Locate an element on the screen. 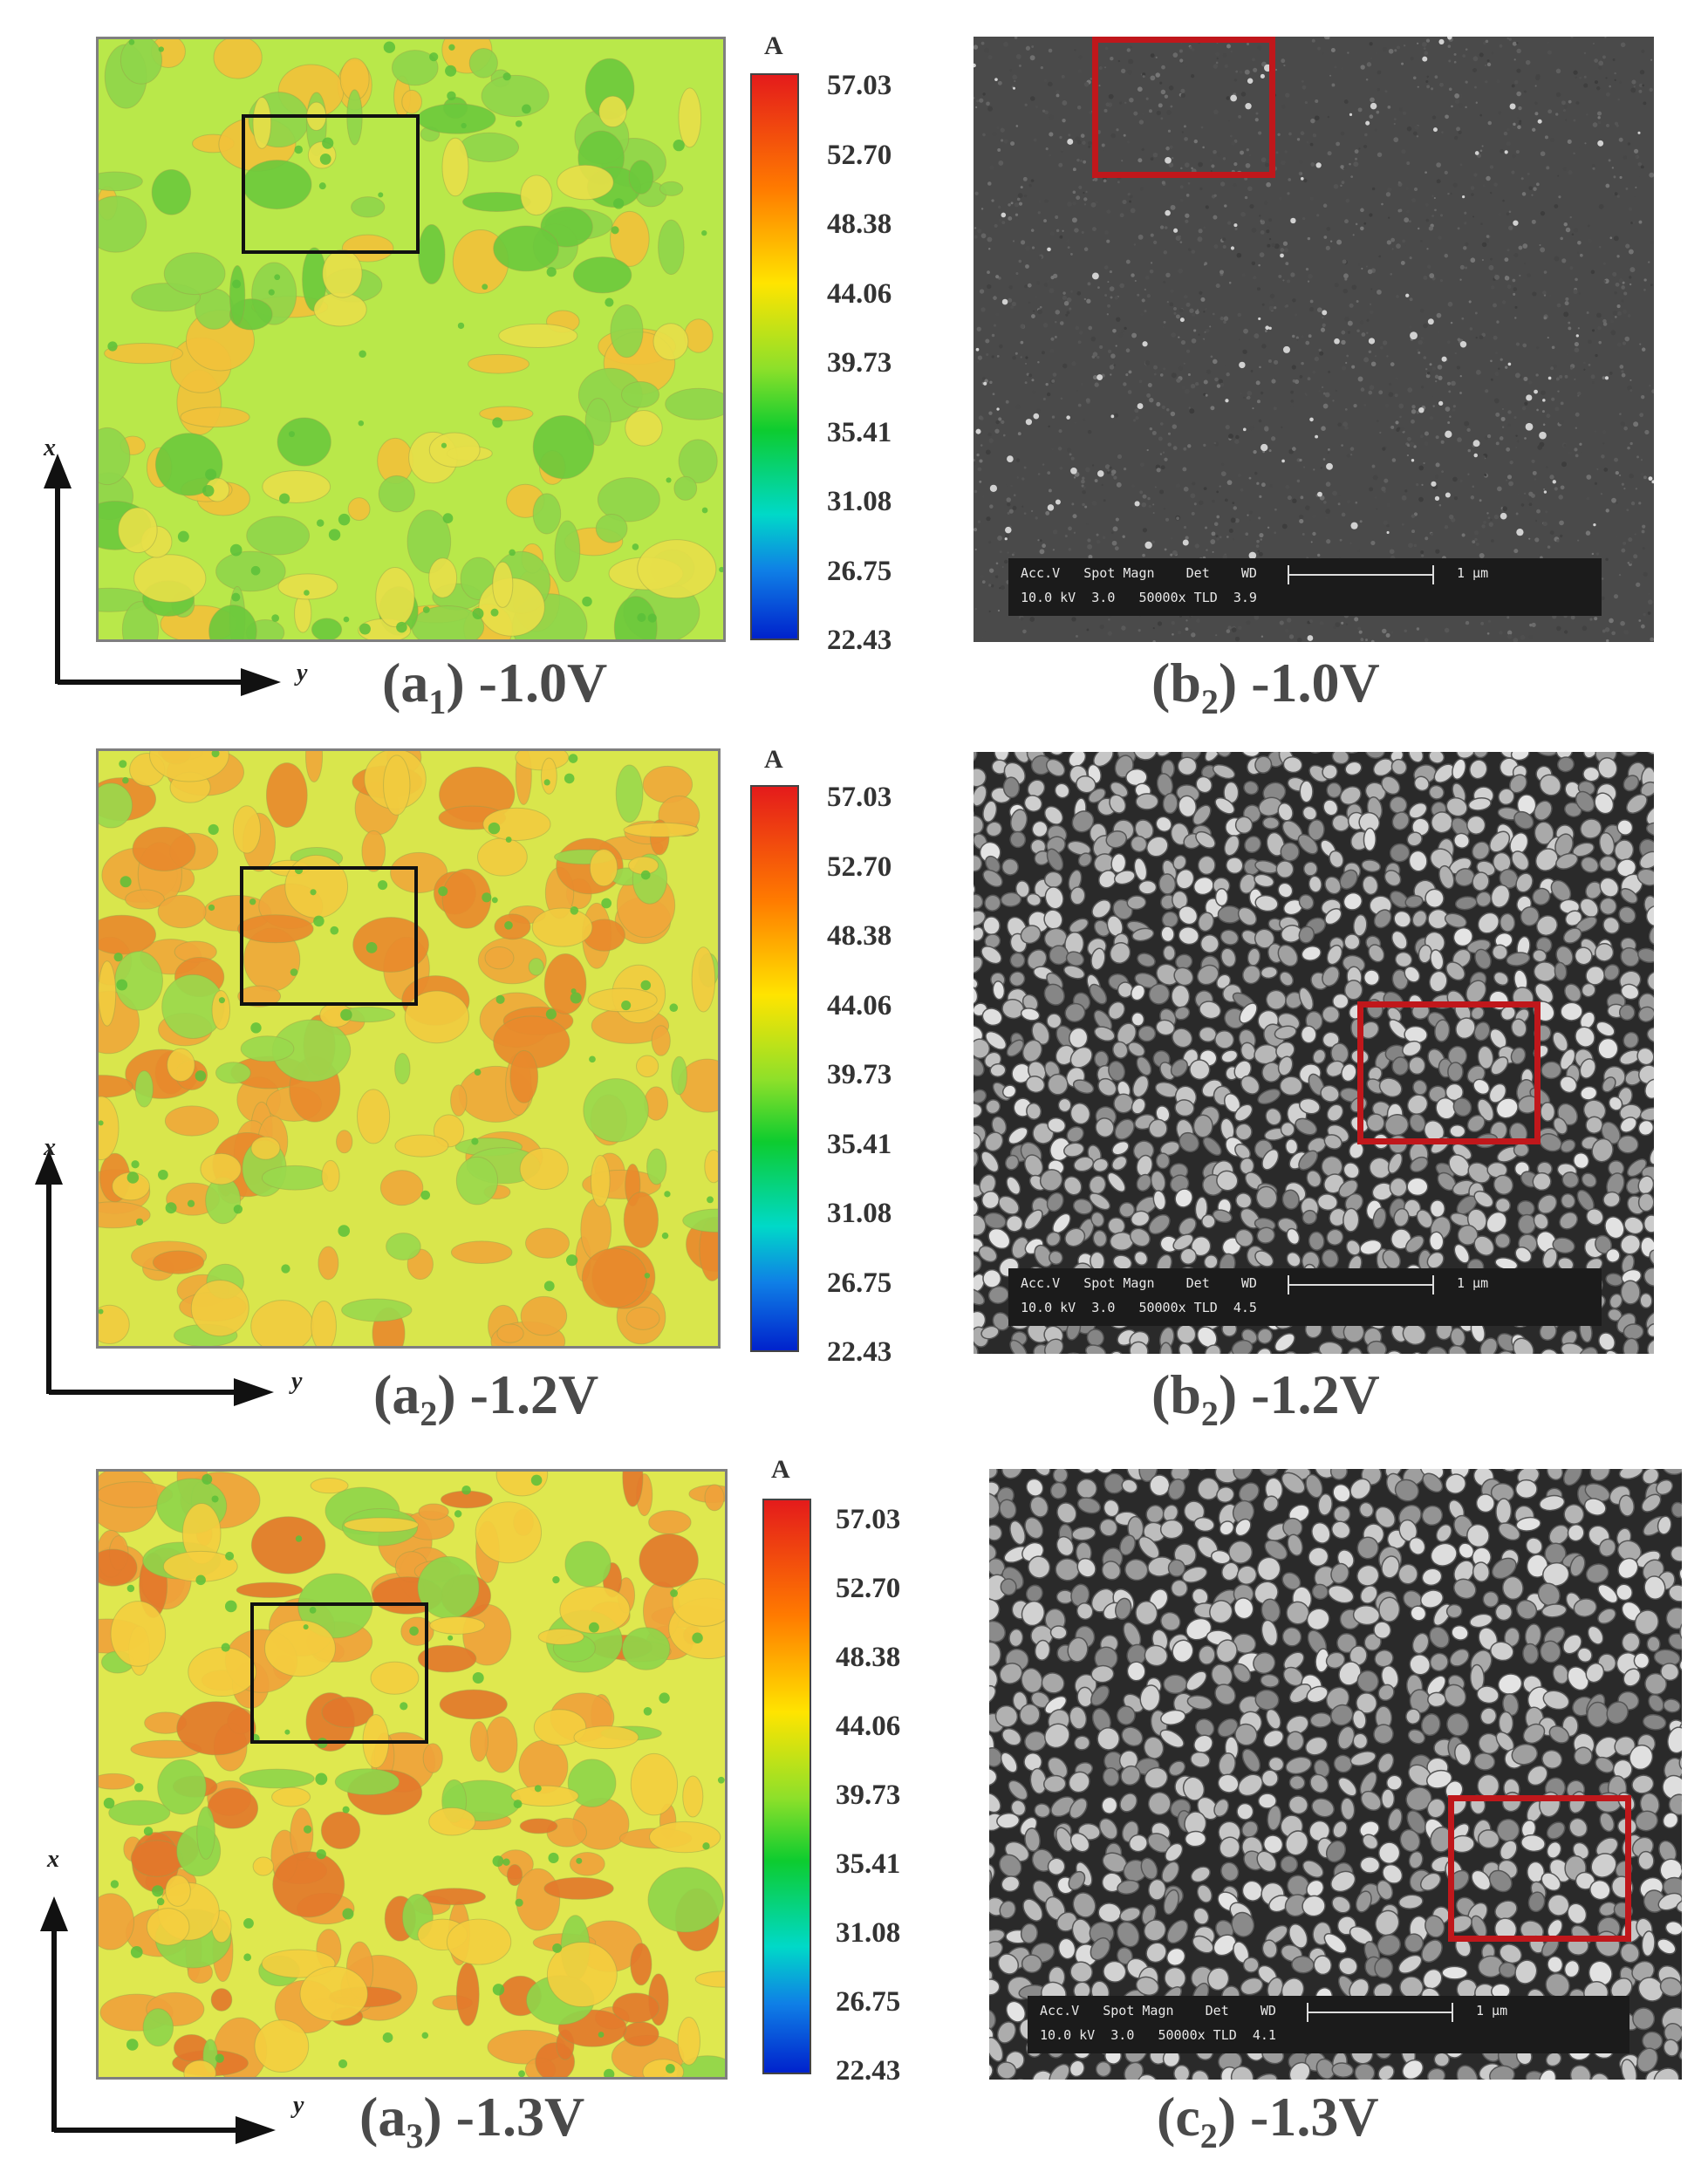 The height and width of the screenshot is (2179, 1708). contour-map-a2 is located at coordinates (408, 1048).